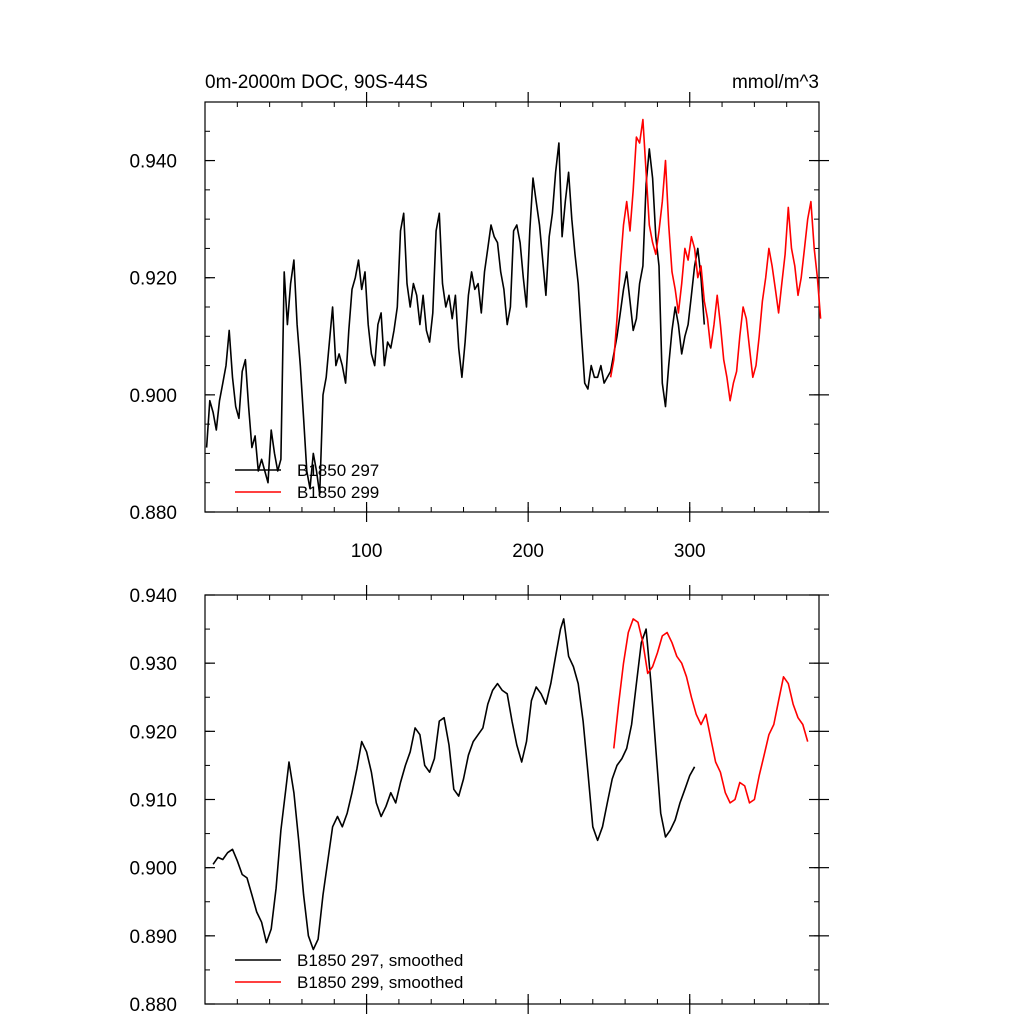  I want to click on legend-label: B1850 297, smoothed, so click(380, 960).